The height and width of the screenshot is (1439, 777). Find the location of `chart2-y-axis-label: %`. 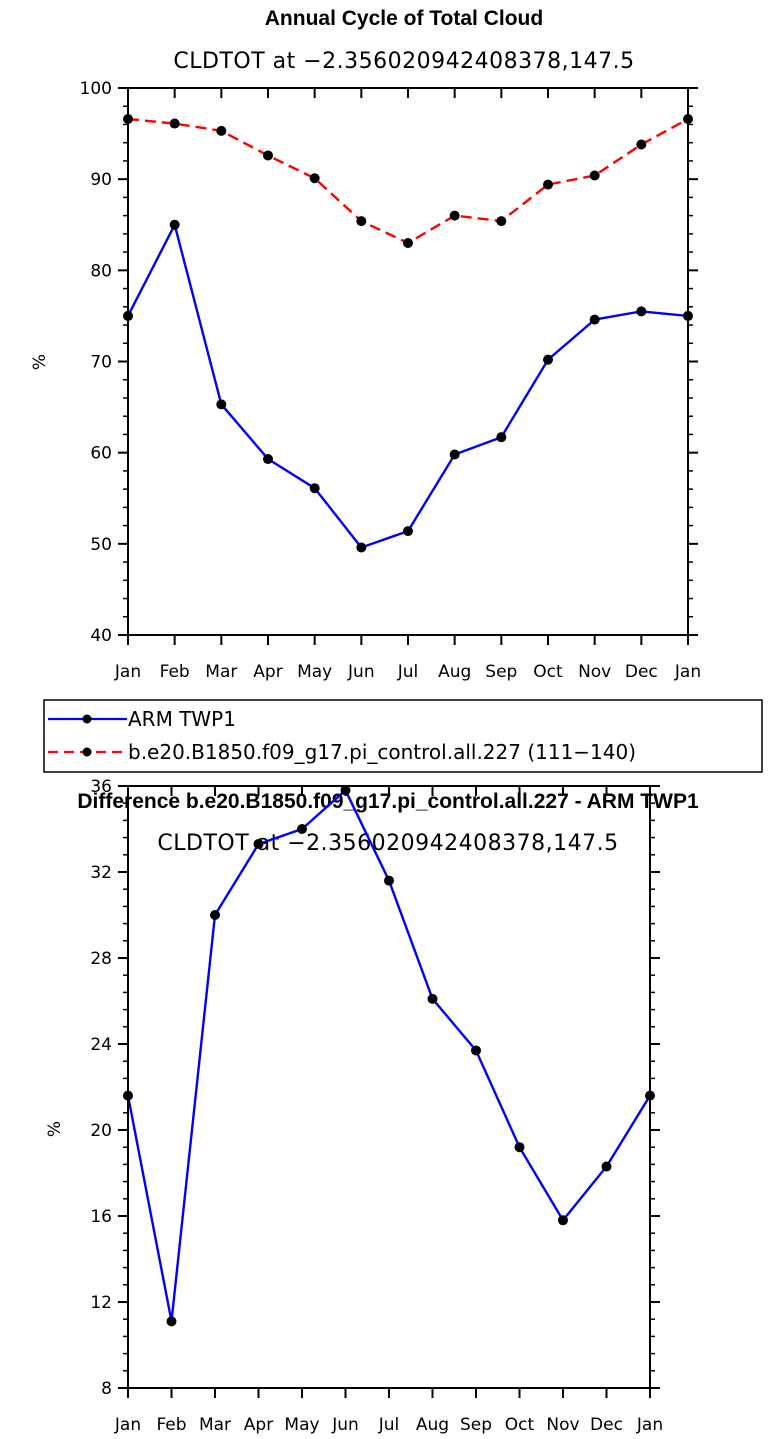

chart2-y-axis-label: % is located at coordinates (55, 1129).